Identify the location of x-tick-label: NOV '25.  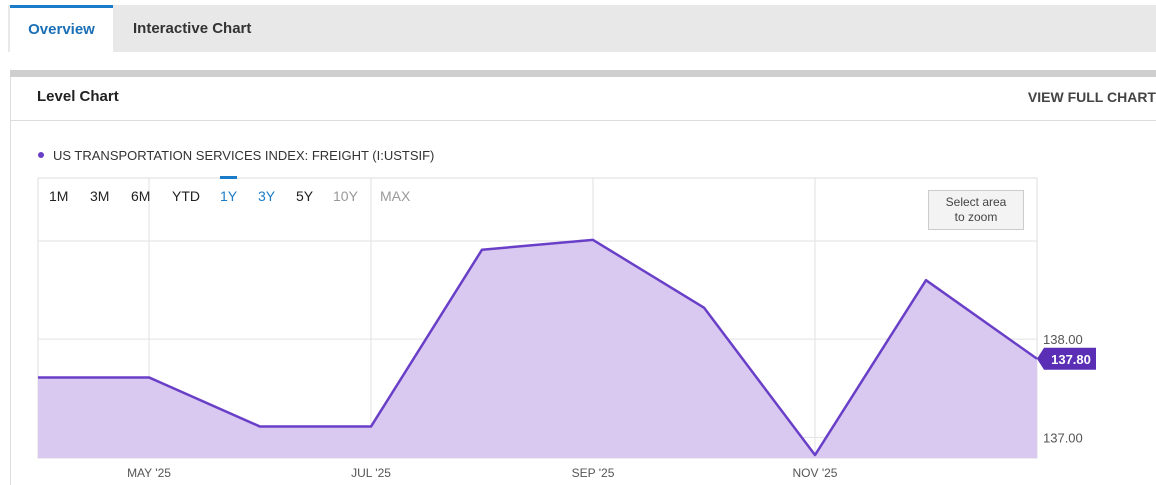
(815, 473).